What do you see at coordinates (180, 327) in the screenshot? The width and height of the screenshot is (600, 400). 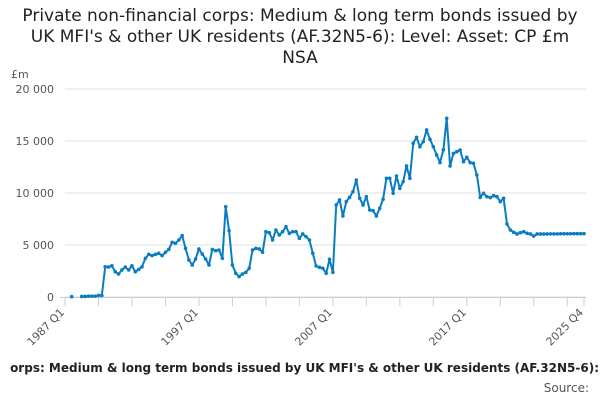 I see `x-tick-label: 1997 Q1` at bounding box center [180, 327].